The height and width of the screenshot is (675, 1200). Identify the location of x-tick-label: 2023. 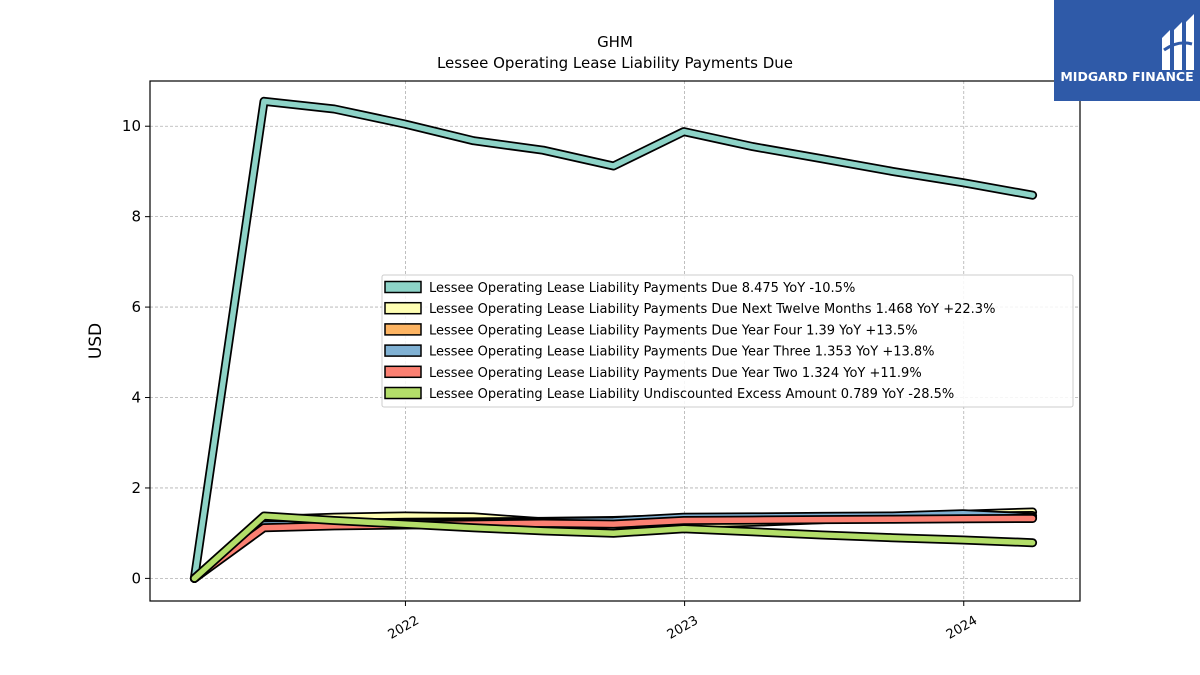
(683, 628).